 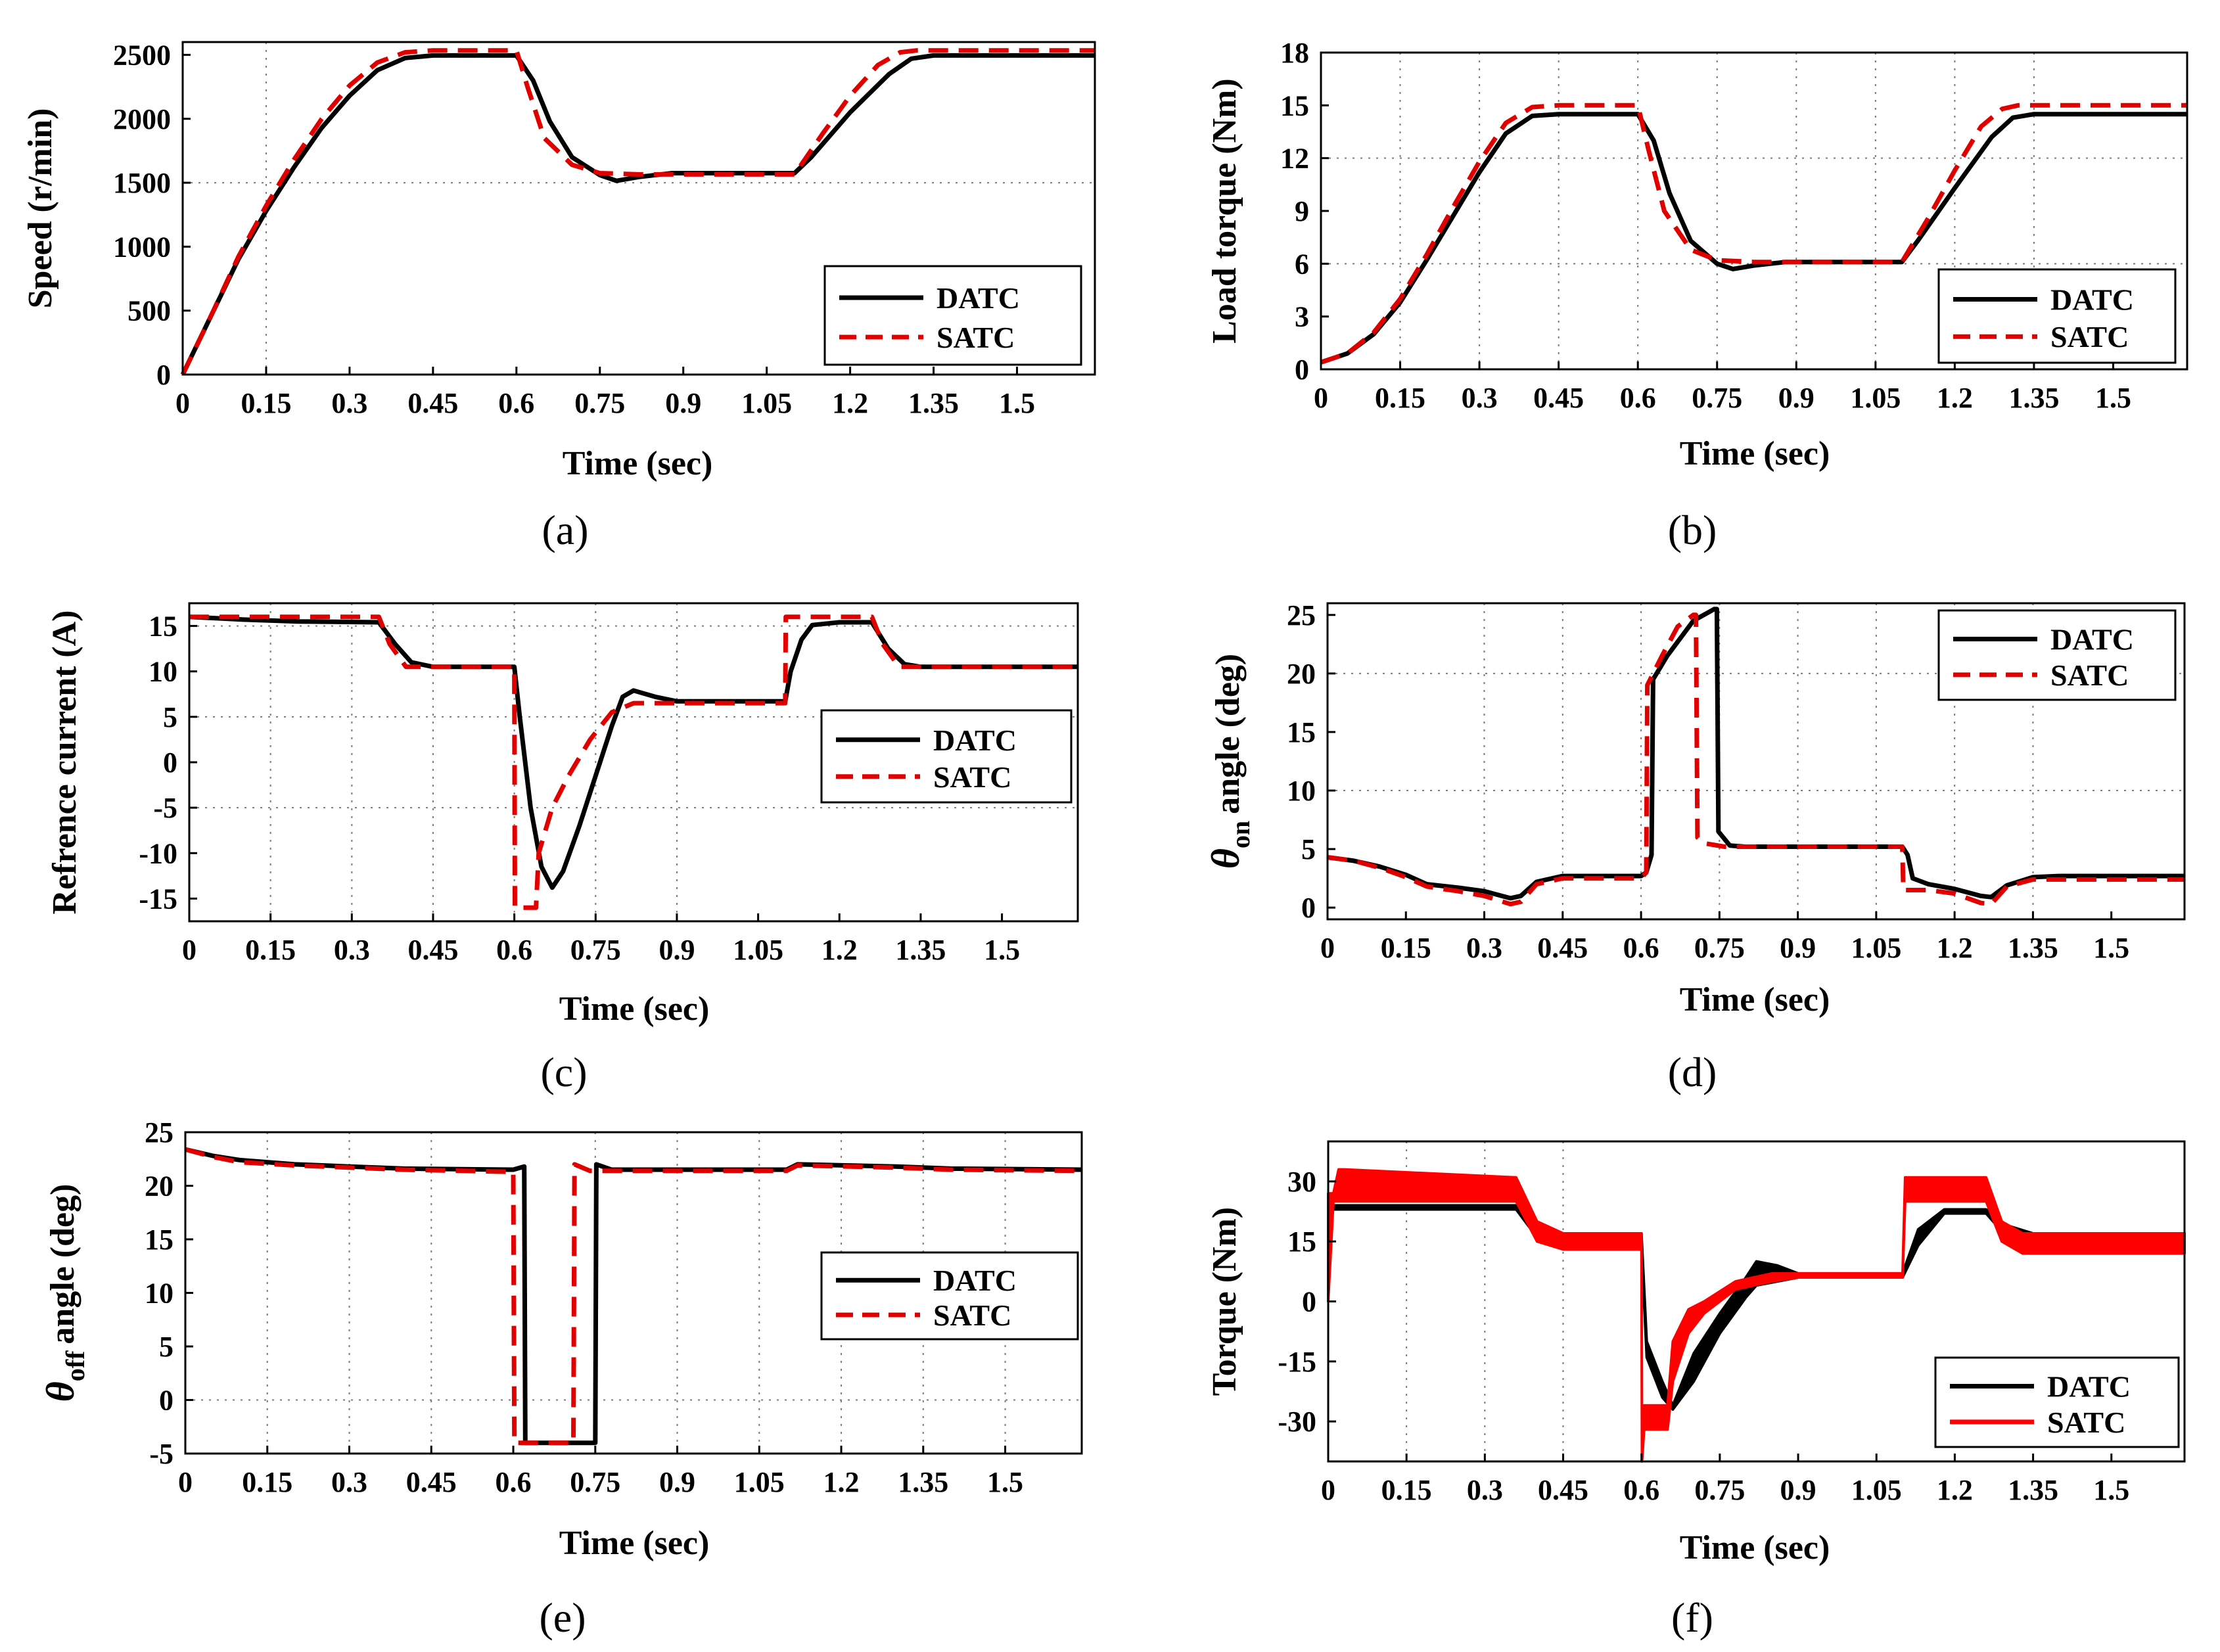 I want to click on panel-caption: (b), so click(x=1692, y=530).